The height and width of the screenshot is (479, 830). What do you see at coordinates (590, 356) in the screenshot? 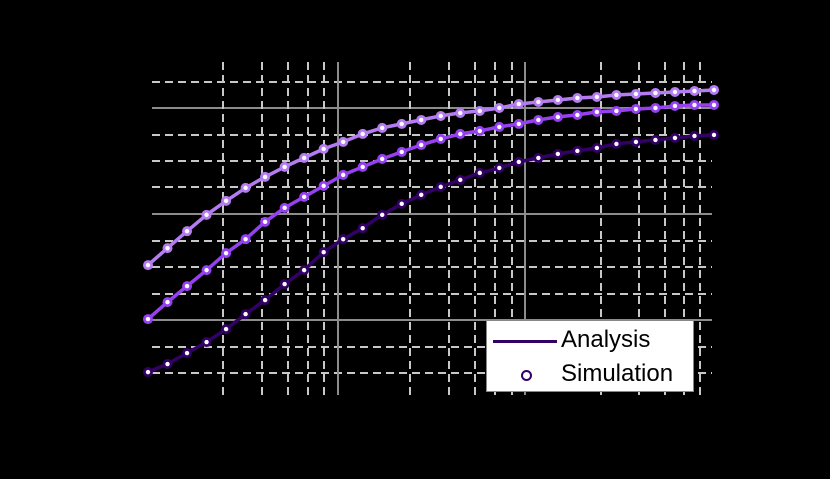
I see `legend: Analysis Simulation` at bounding box center [590, 356].